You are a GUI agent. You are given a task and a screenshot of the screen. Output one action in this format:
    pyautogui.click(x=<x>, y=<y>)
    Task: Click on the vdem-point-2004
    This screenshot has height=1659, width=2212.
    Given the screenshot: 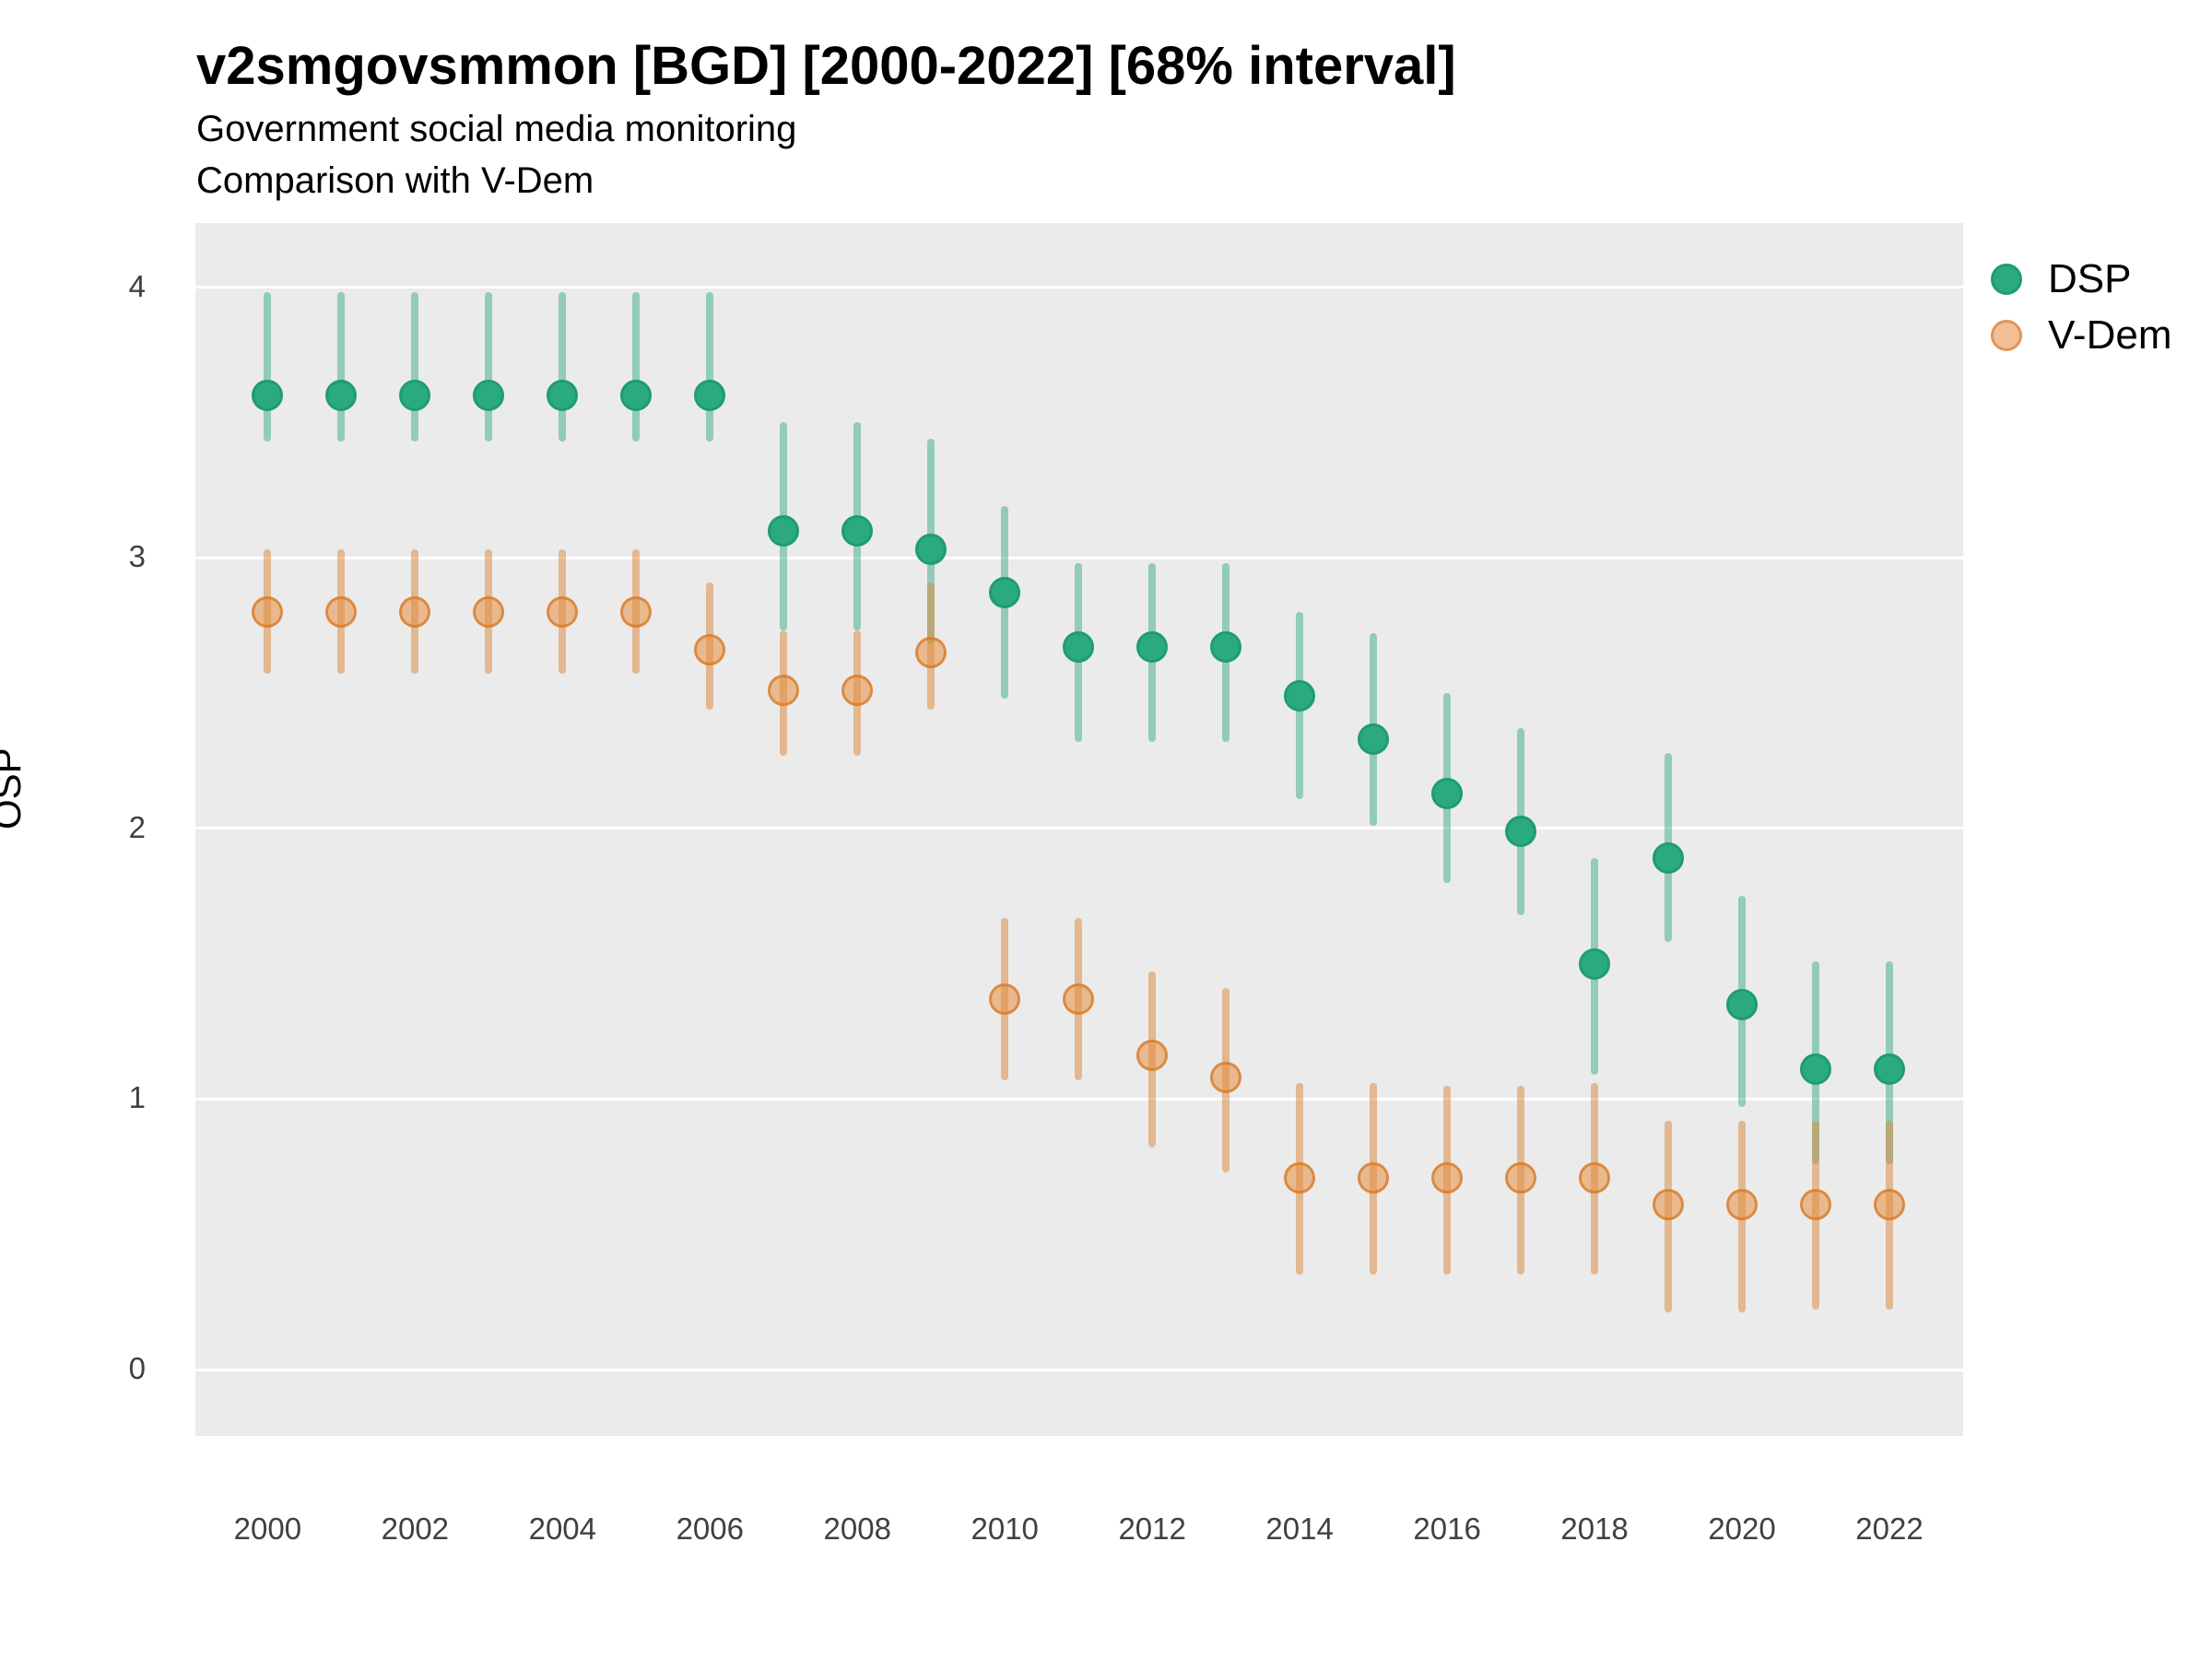 What is the action you would take?
    pyautogui.click(x=563, y=611)
    